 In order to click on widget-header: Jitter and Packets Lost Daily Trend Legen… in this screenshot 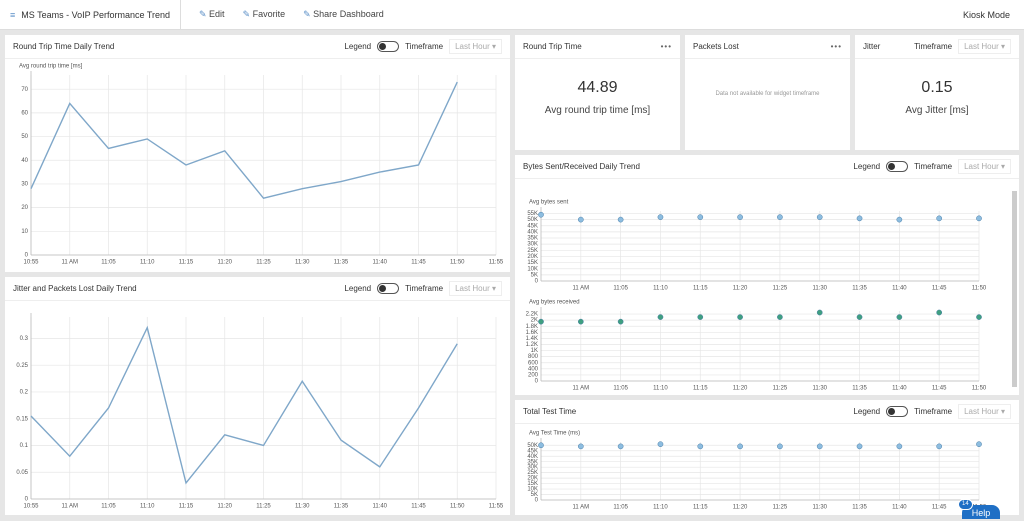, I will do `click(257, 289)`.